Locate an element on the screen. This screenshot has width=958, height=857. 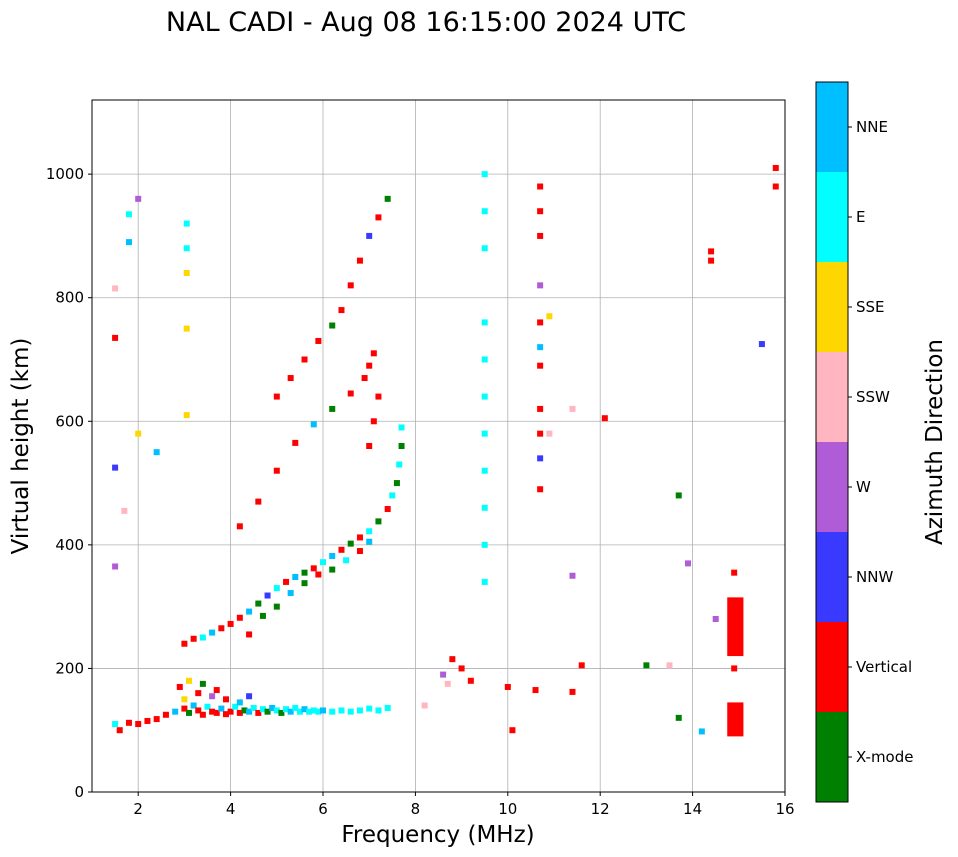
colorbar: X-mode Vertical NNW W SSW SSE E NNE is located at coordinates (864, 442).